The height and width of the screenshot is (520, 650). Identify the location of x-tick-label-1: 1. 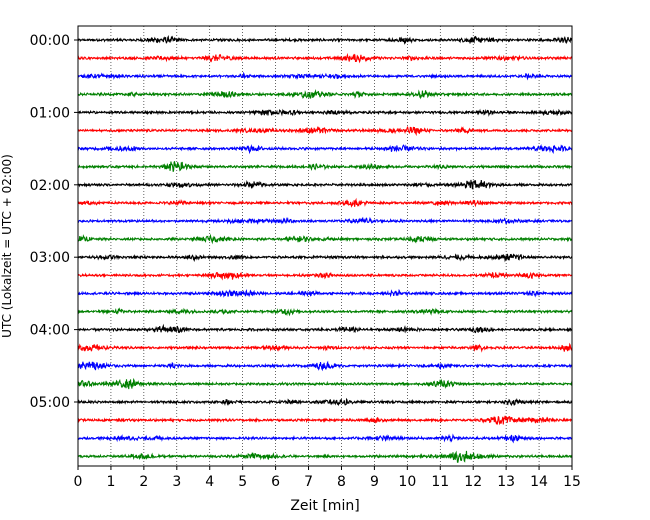
(110, 482).